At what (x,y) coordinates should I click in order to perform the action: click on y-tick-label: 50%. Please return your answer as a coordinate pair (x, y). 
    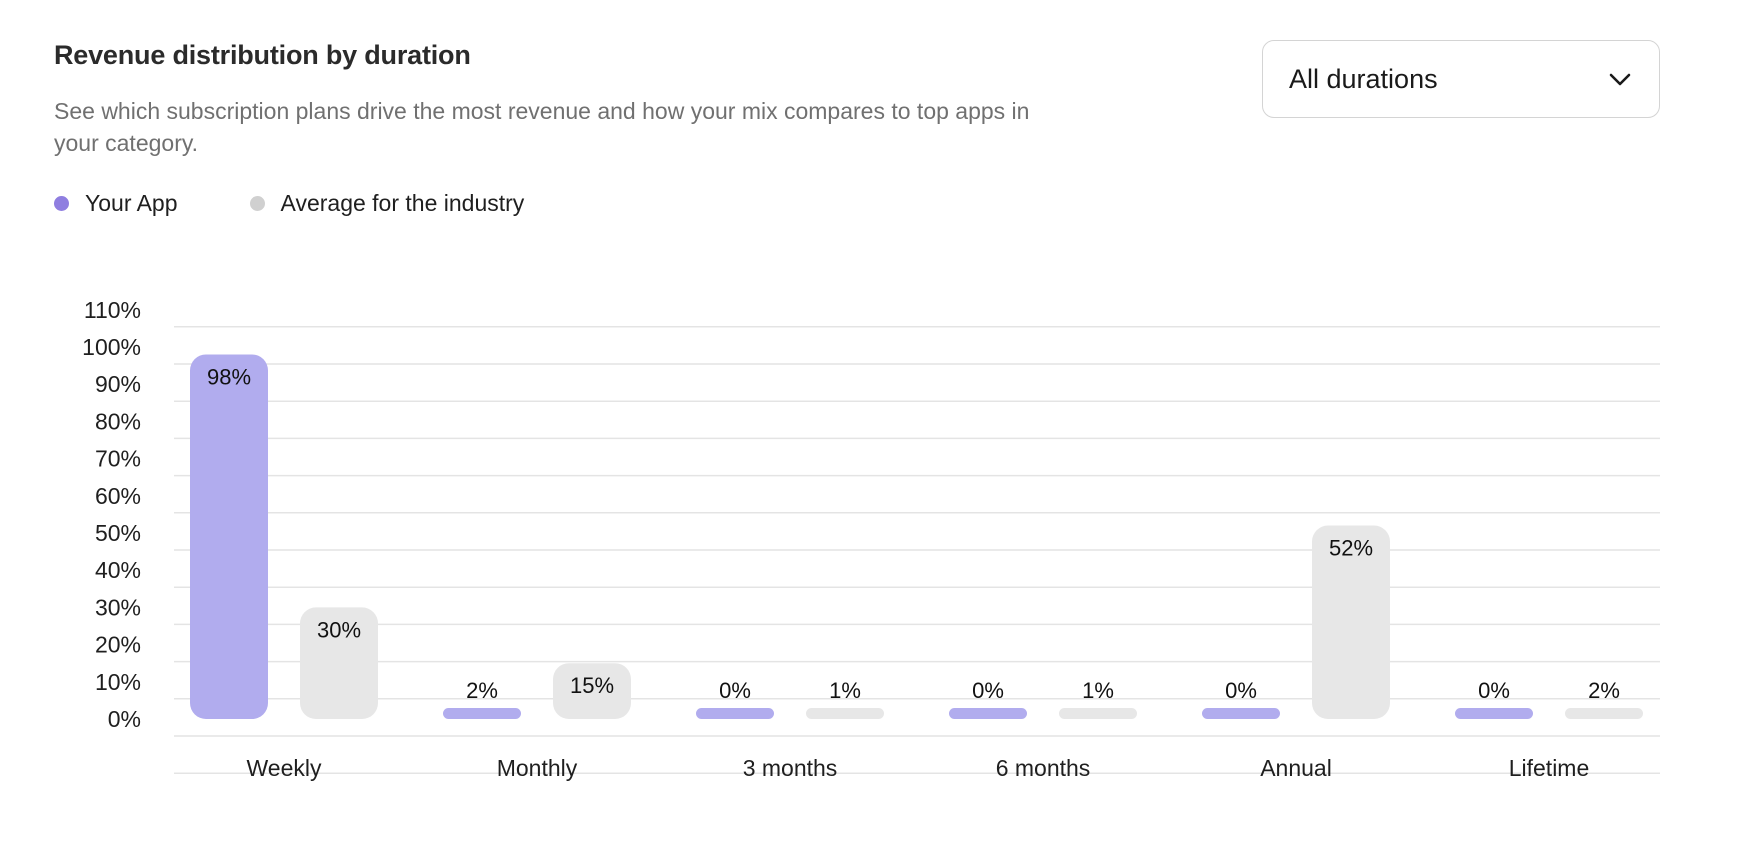
    Looking at the image, I should click on (118, 533).